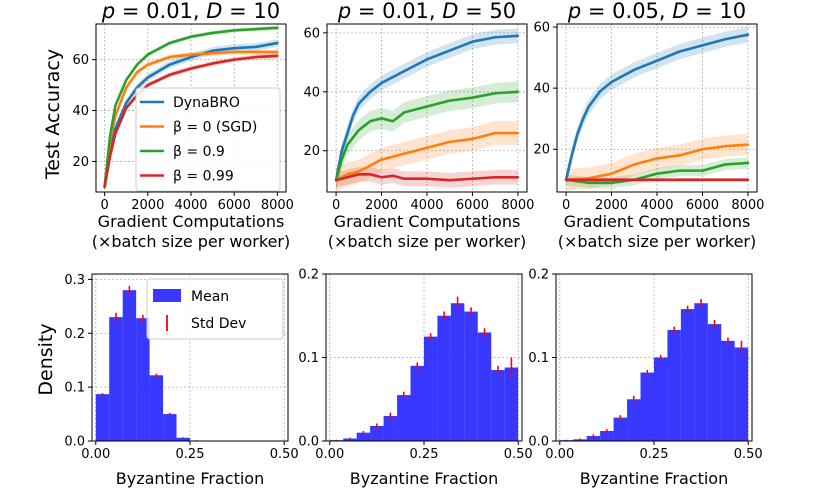  What do you see at coordinates (191, 221) in the screenshot?
I see `x-axis-label: Gradient Computations` at bounding box center [191, 221].